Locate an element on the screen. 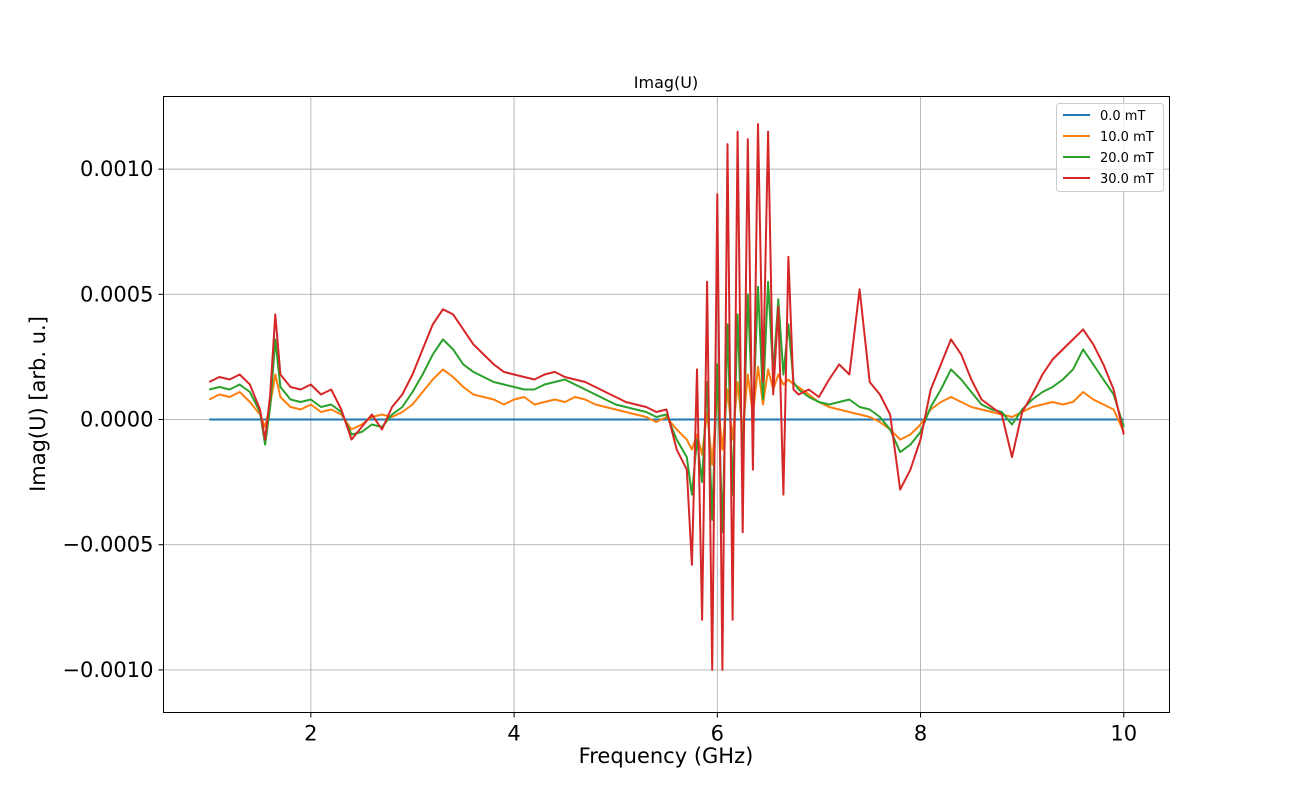 This screenshot has height=800, width=1300. x-tick-label: 4 is located at coordinates (513, 734).